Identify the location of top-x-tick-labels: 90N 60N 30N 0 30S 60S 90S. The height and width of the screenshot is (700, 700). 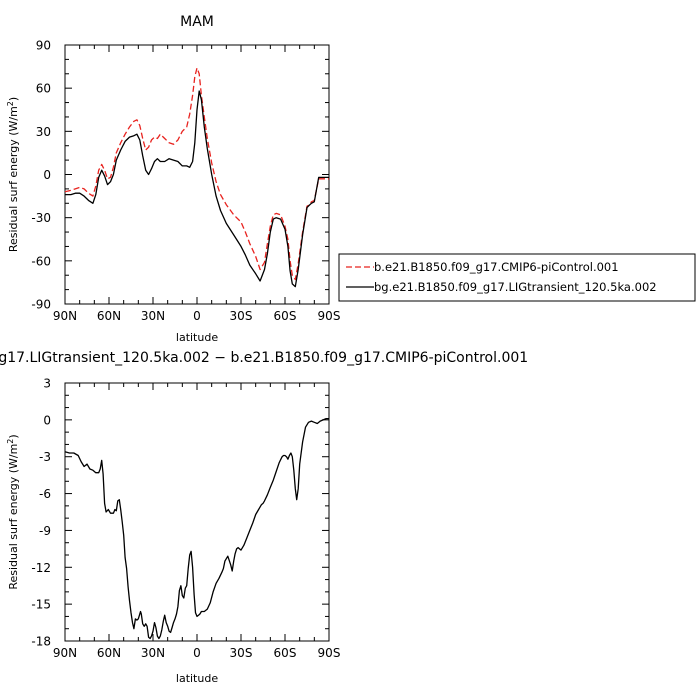
(197, 316).